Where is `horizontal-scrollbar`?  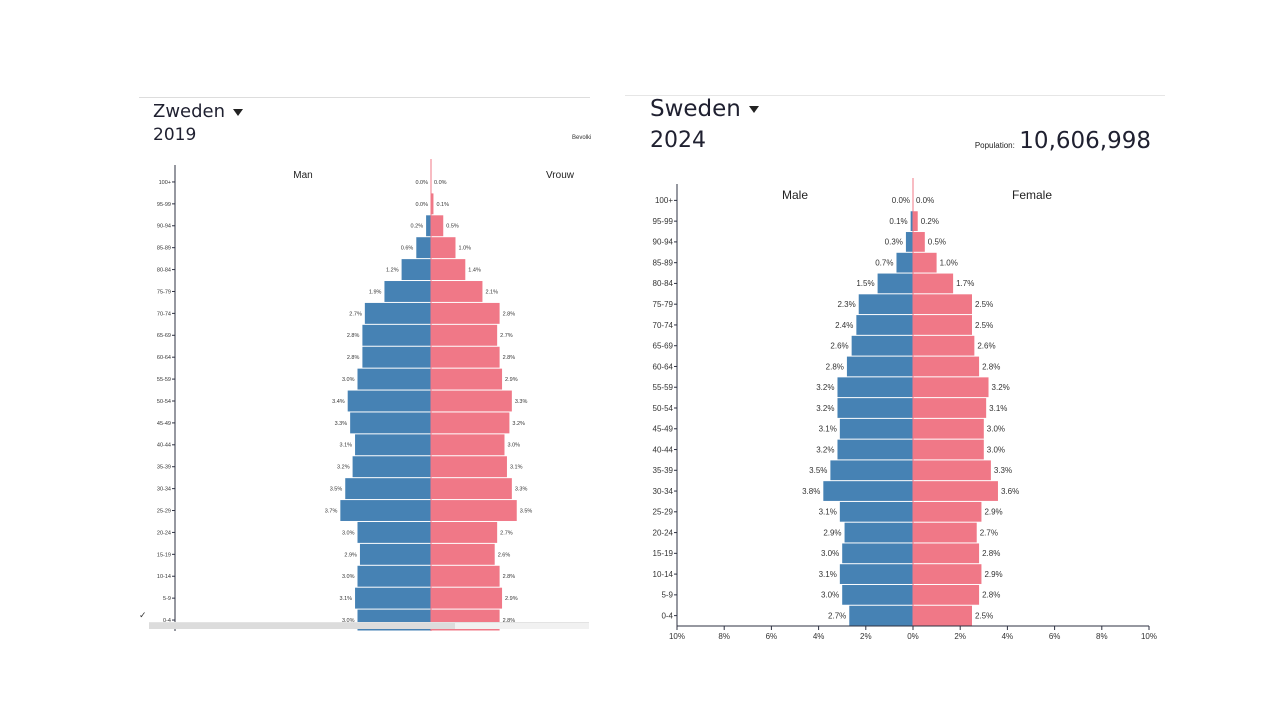 horizontal-scrollbar is located at coordinates (369, 625).